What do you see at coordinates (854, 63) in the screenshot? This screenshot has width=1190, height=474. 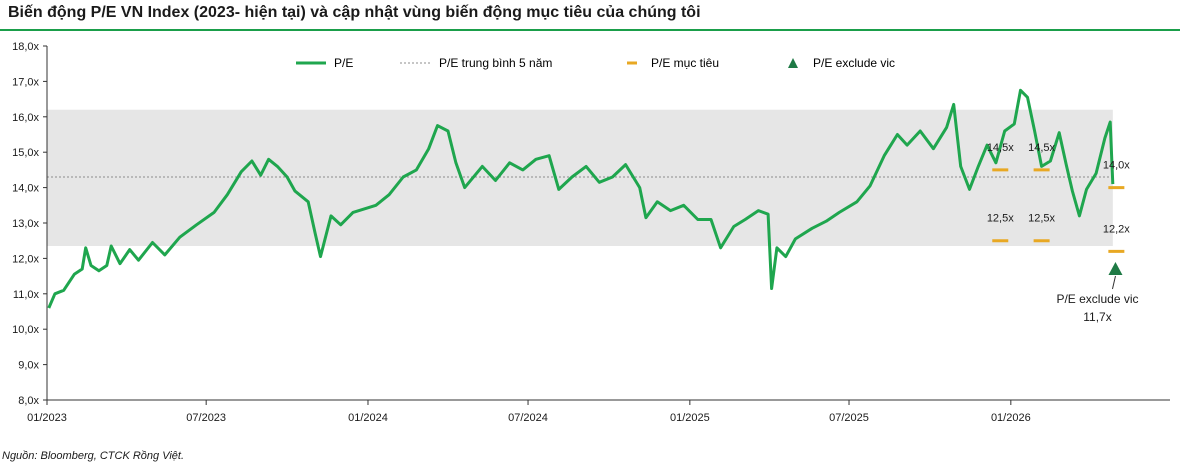 I see `legend-excl-label: P/E exclude vic` at bounding box center [854, 63].